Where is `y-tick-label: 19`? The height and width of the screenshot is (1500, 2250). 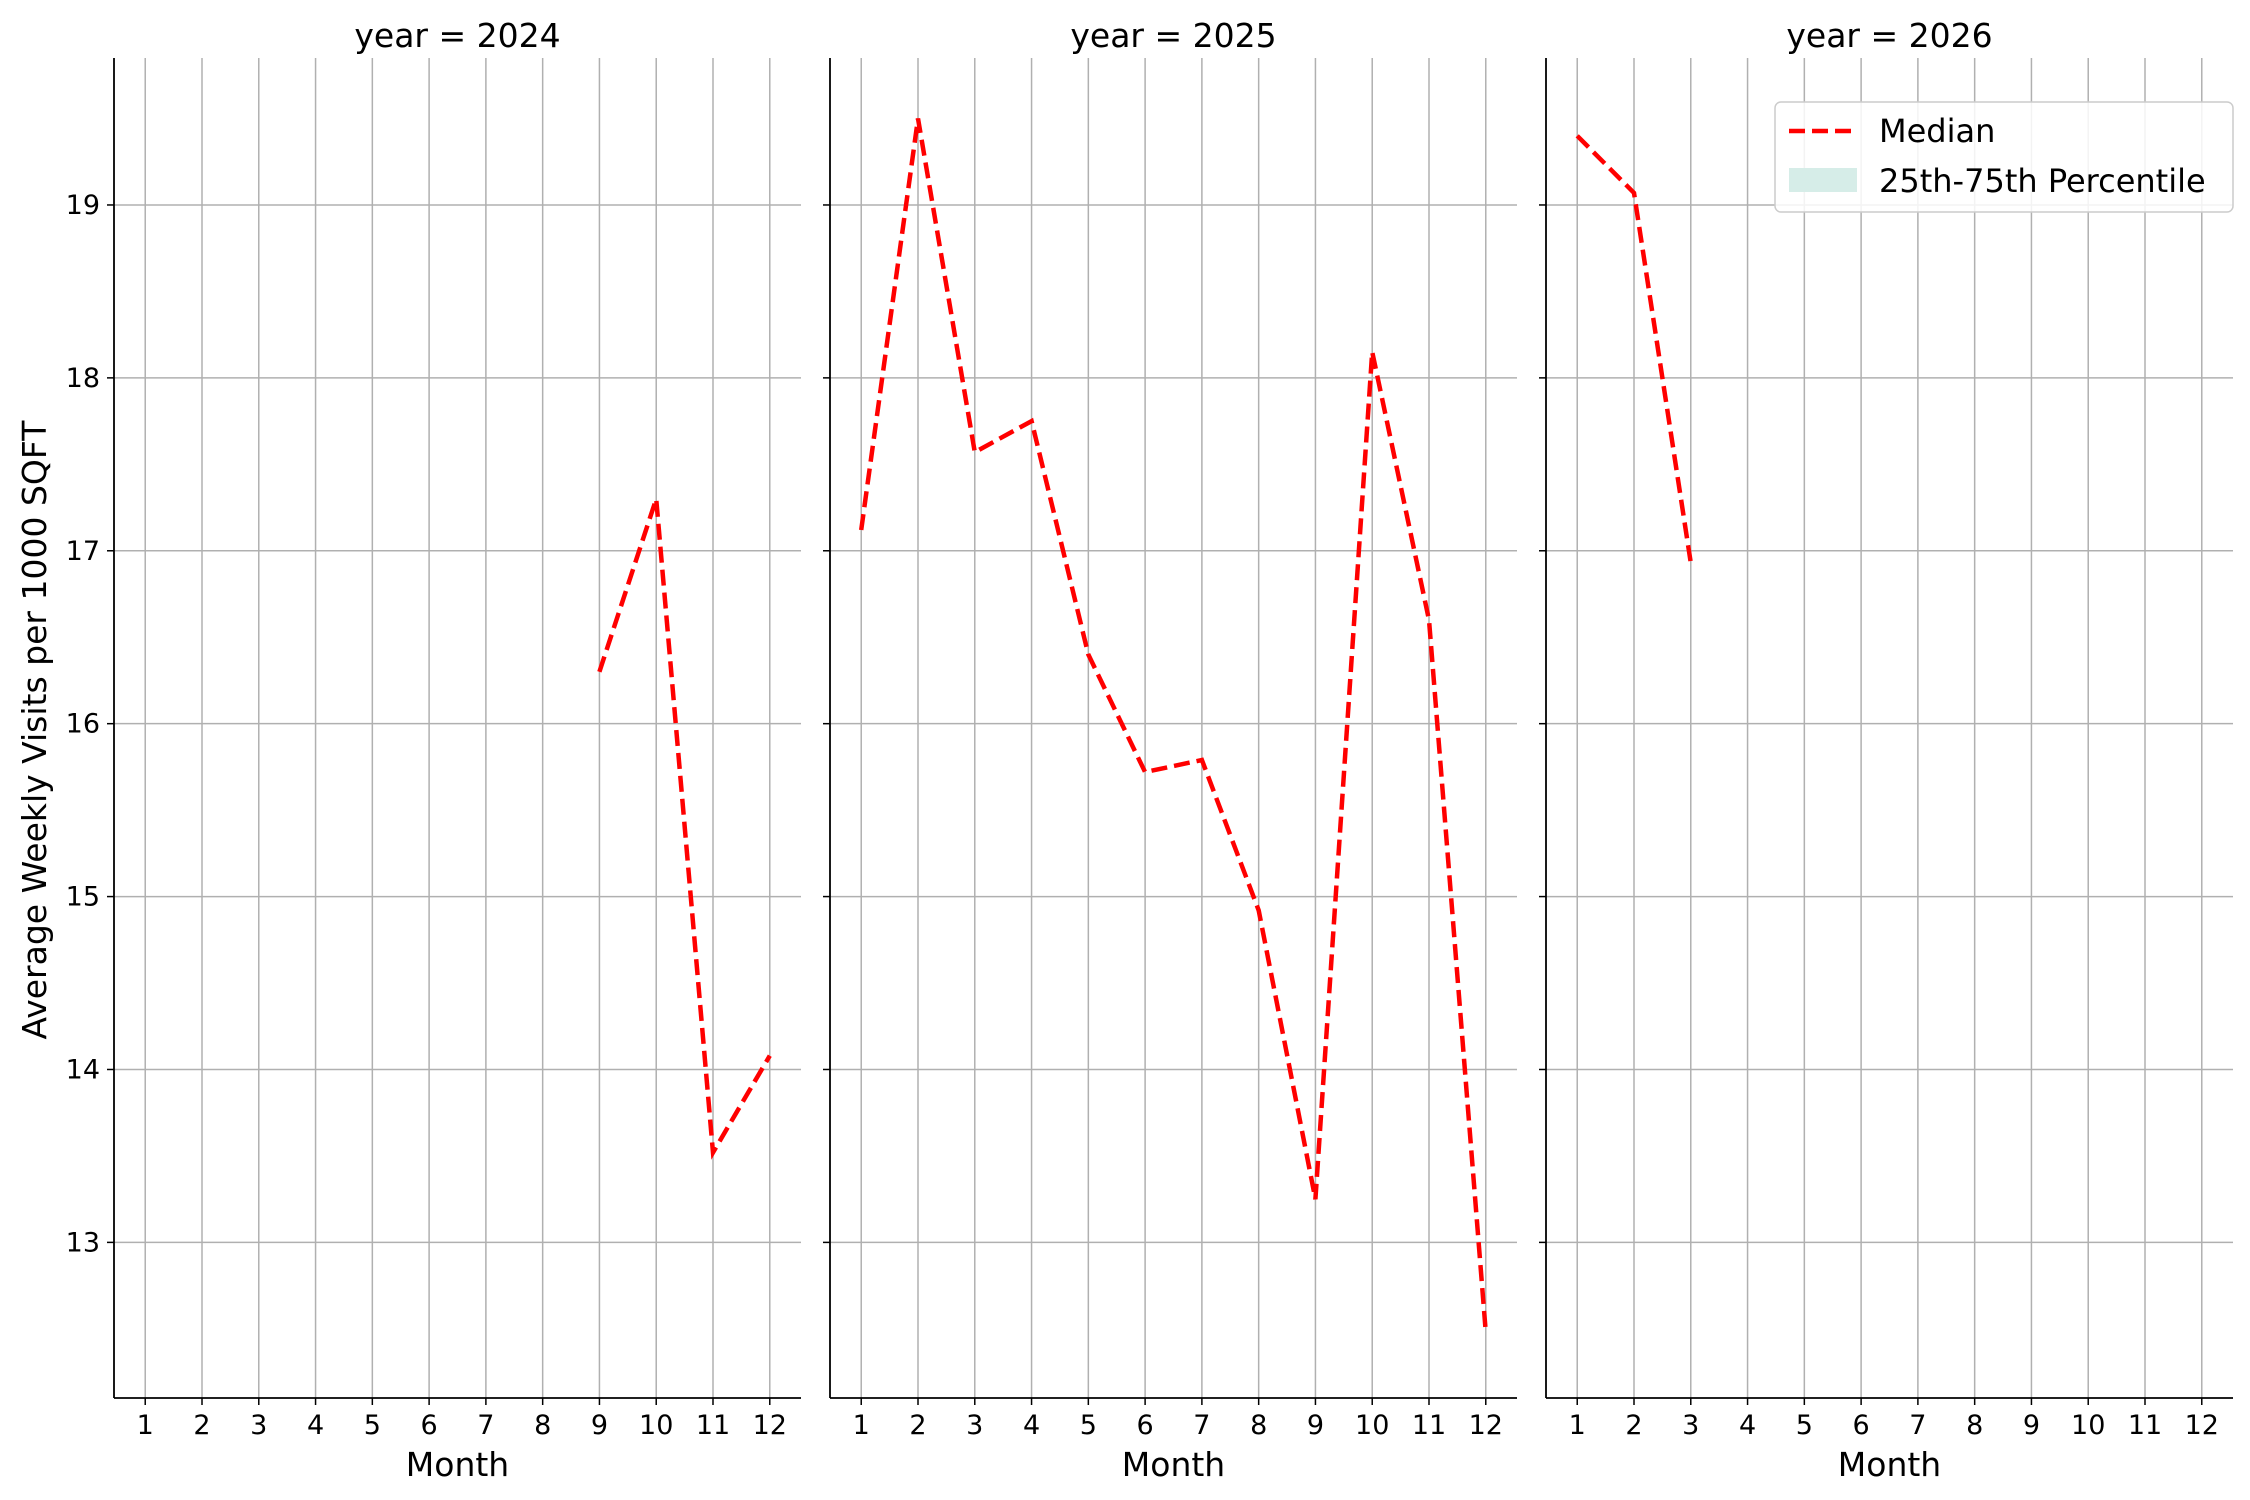 y-tick-label: 19 is located at coordinates (83, 205).